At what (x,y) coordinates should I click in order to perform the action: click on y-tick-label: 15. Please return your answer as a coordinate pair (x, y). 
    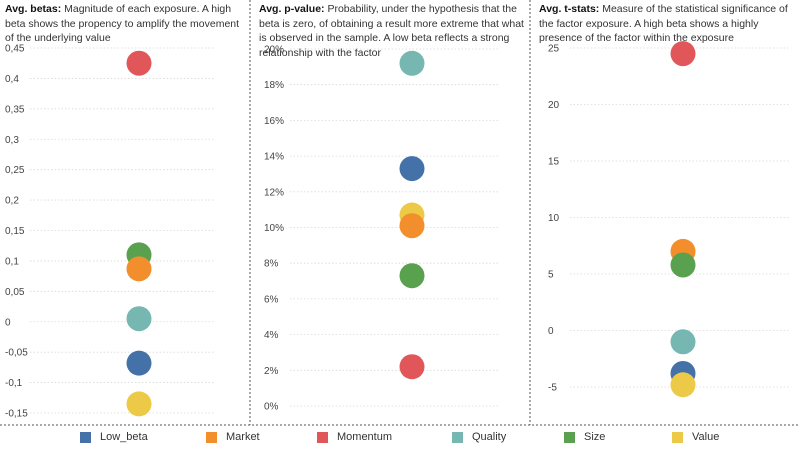
    Looking at the image, I should click on (554, 162).